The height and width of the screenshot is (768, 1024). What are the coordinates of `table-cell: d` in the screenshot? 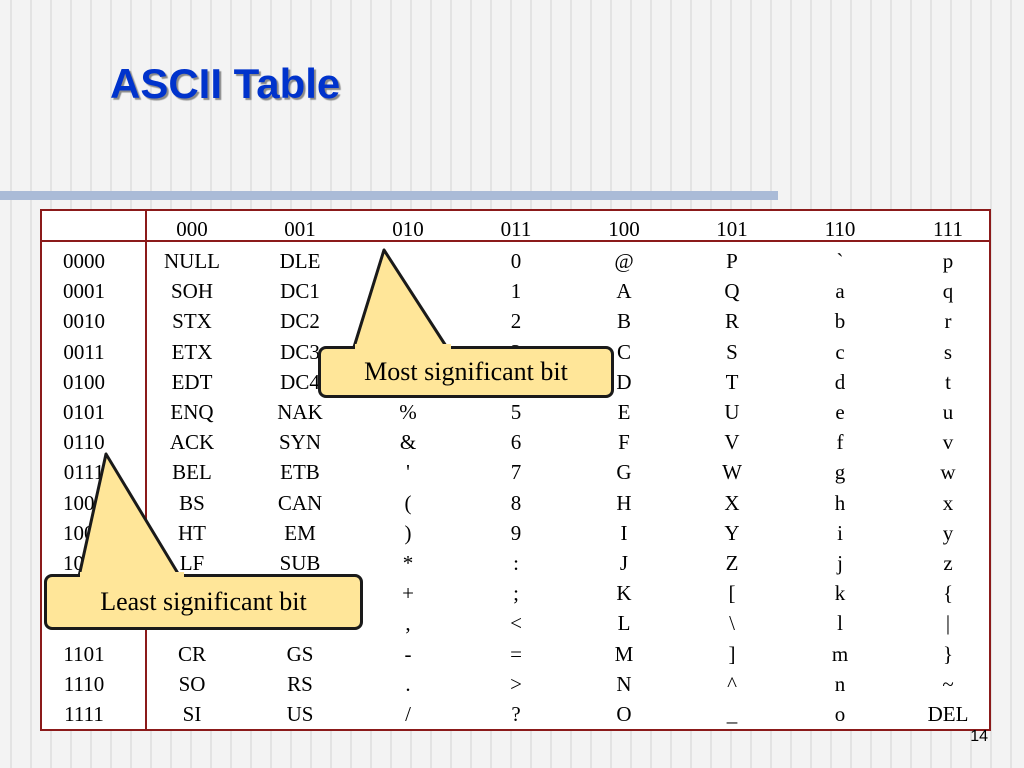 It's located at (840, 381).